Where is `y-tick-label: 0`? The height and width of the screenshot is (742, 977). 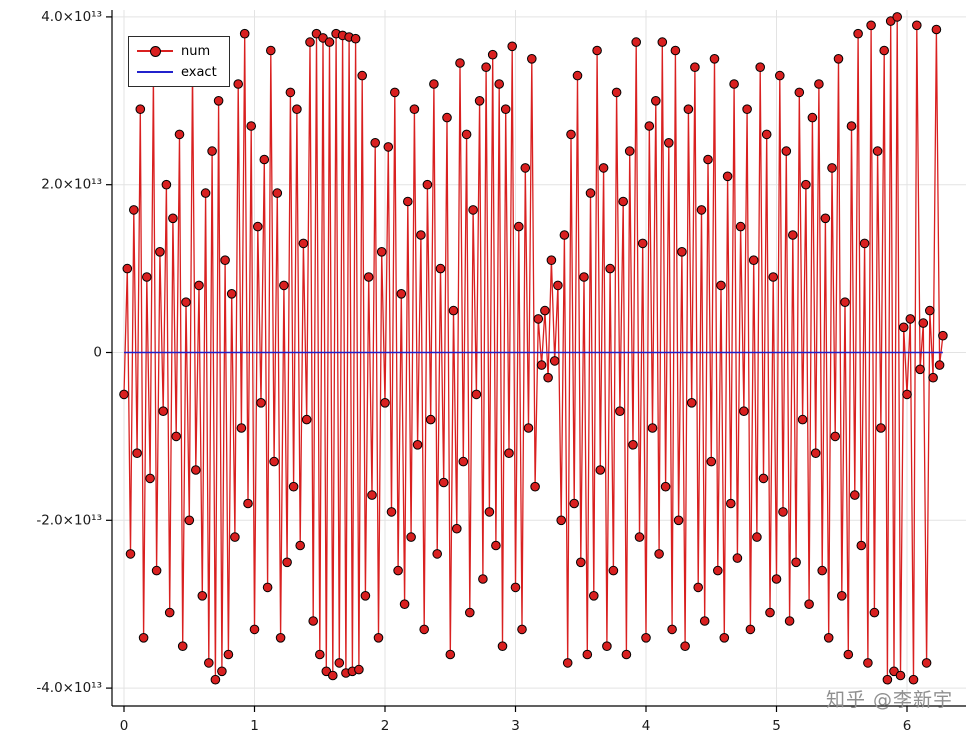 y-tick-label: 0 is located at coordinates (97, 353).